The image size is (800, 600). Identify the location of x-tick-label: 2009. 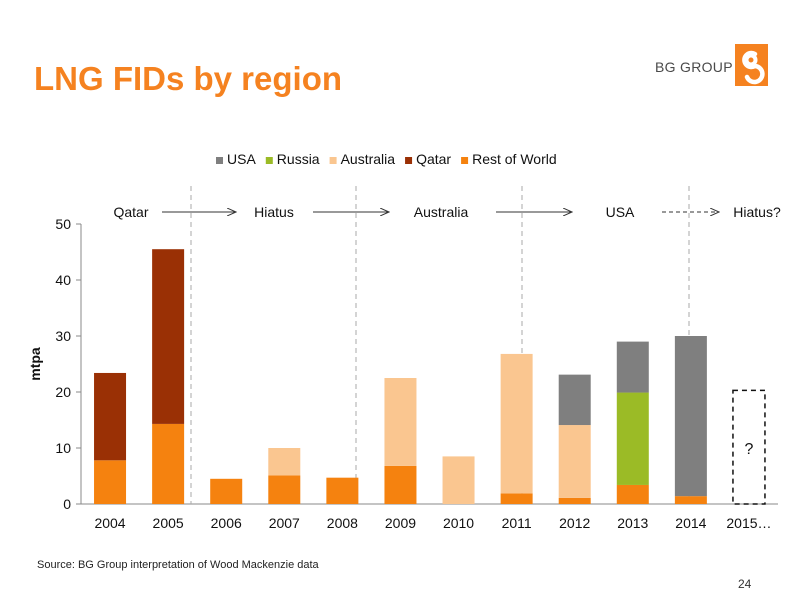
(400, 523).